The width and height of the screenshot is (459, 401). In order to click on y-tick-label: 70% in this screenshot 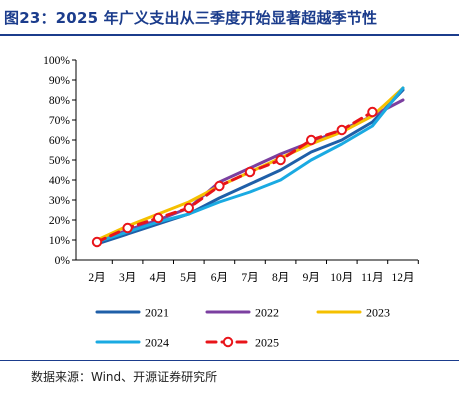, I will do `click(60, 121)`.